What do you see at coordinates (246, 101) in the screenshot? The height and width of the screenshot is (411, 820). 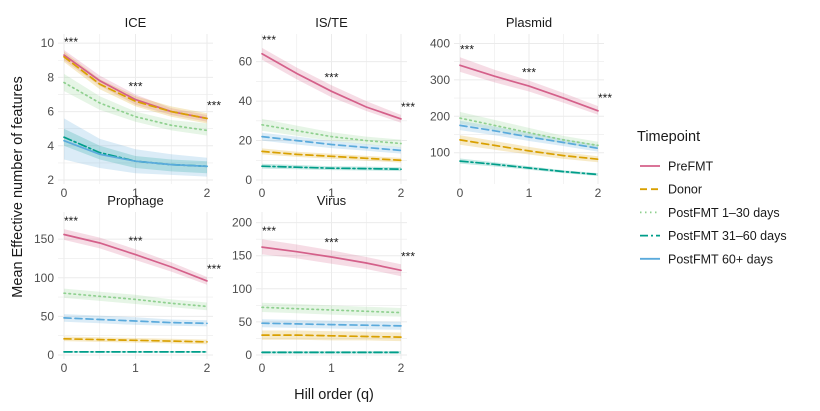 I see `y-tick-label: 40` at bounding box center [246, 101].